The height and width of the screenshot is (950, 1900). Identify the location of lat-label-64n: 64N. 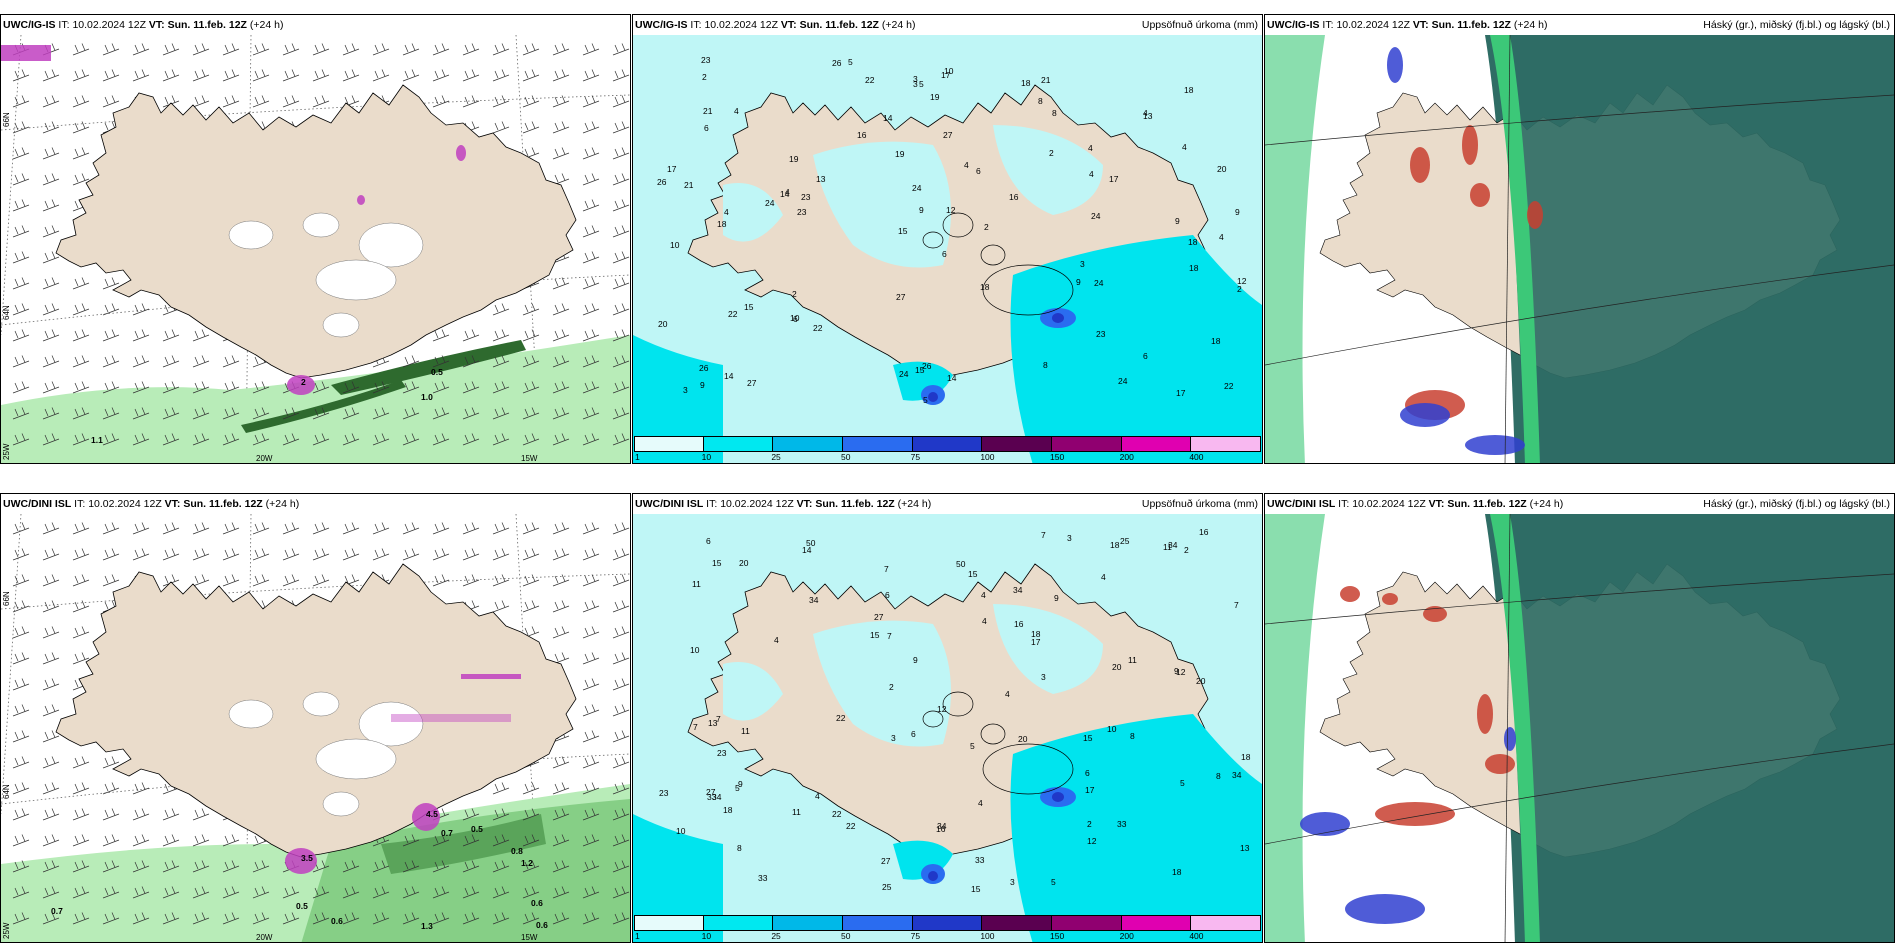
(6, 312).